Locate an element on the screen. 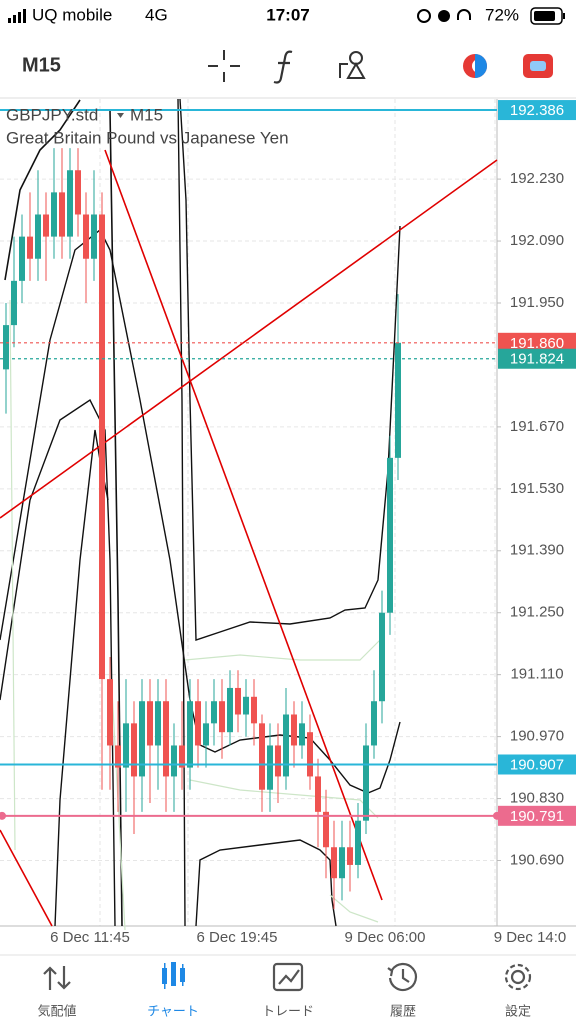  timeframe-button: M15 is located at coordinates (41, 65).